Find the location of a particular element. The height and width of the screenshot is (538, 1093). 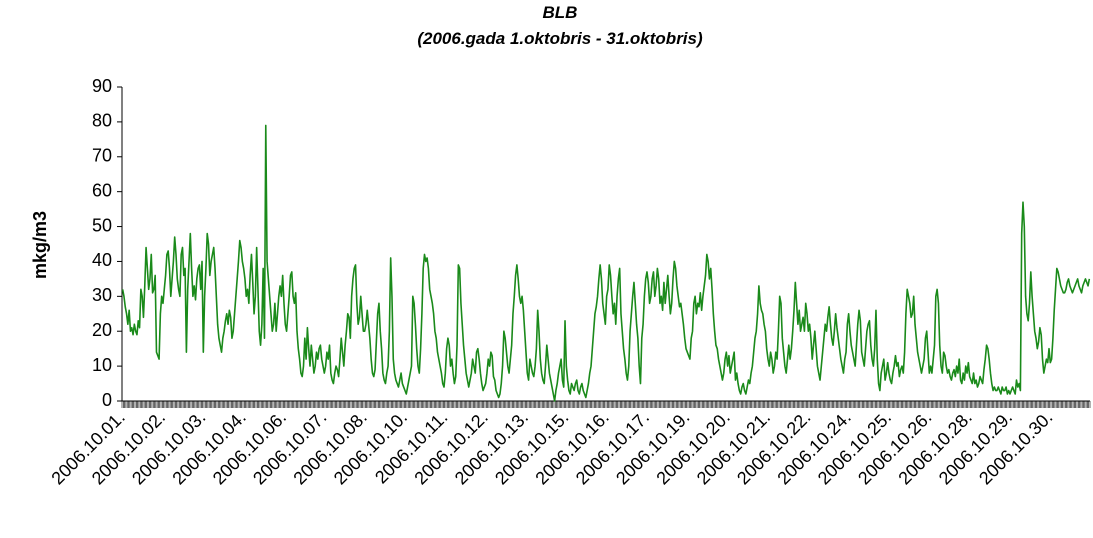

y-tick-label: 90 is located at coordinates (102, 86).